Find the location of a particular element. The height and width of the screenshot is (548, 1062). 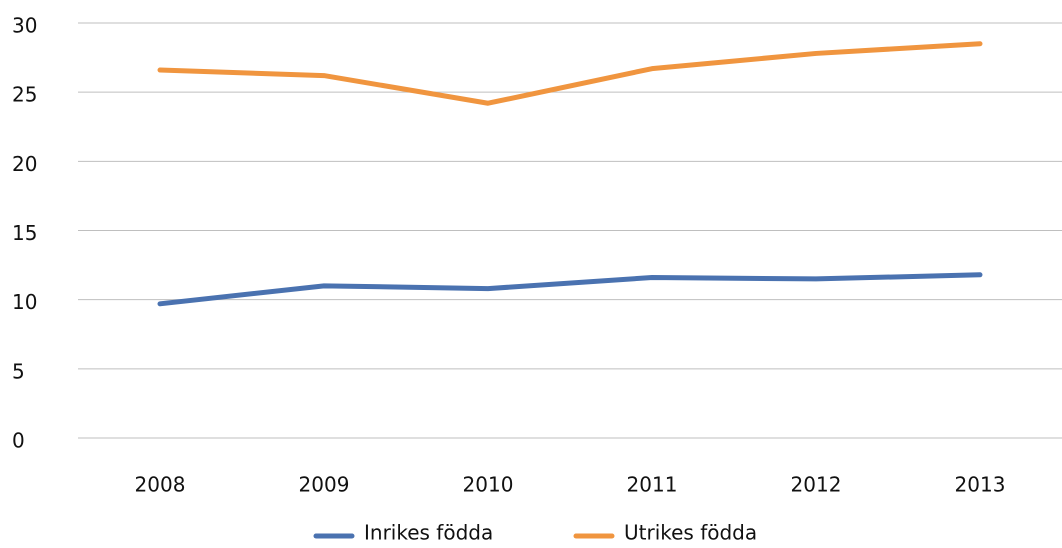

legend-label: Utrikes födda is located at coordinates (690, 533).